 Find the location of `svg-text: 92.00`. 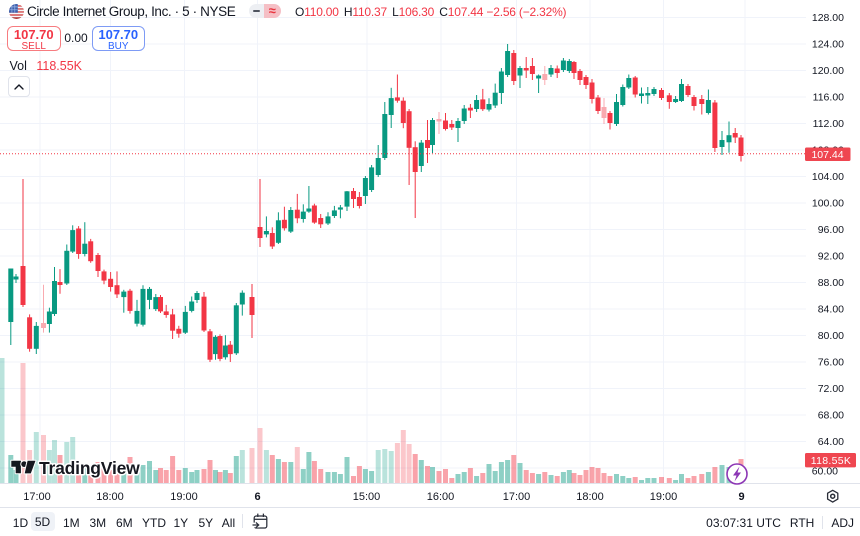

svg-text: 92.00 is located at coordinates (831, 257).